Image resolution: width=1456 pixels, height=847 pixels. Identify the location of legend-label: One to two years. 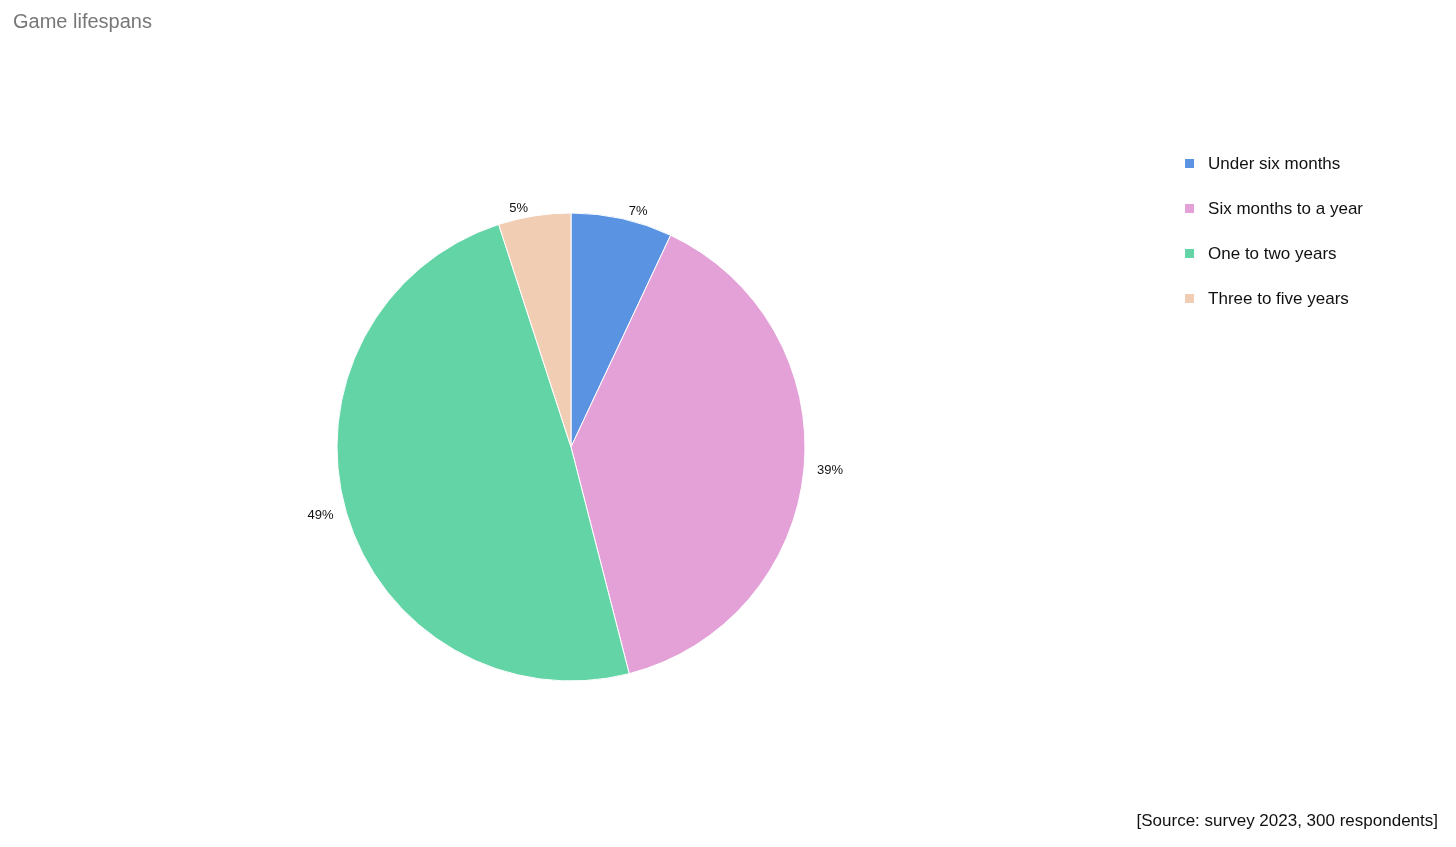
(1272, 253).